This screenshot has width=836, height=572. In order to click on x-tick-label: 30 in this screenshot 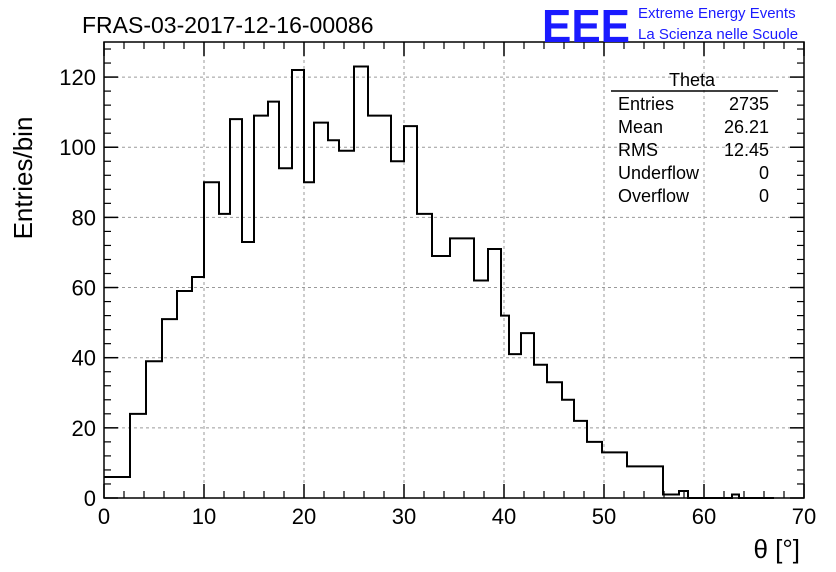, I will do `click(404, 516)`.